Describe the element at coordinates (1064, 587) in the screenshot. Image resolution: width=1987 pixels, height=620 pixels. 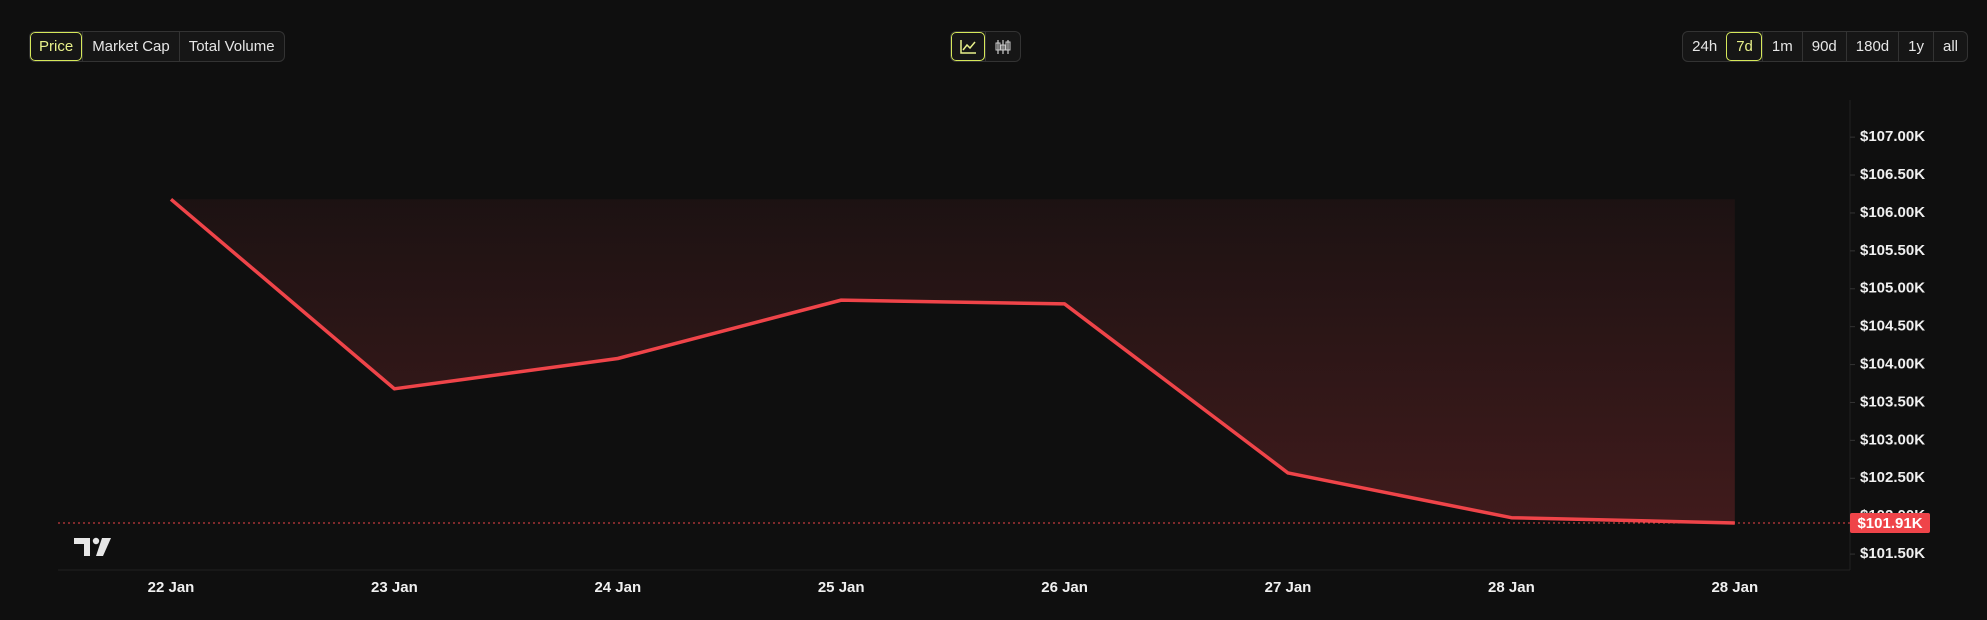
I see `x-tick-label: 26 Jan` at that location.